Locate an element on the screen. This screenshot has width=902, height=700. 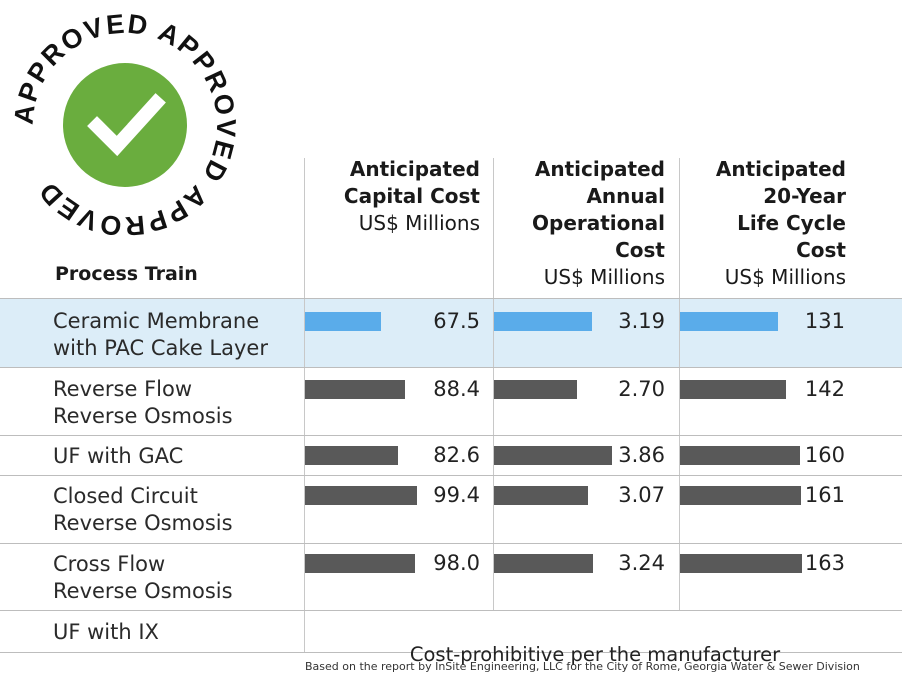
cost-value-label: 3.24 is located at coordinates (641, 563).